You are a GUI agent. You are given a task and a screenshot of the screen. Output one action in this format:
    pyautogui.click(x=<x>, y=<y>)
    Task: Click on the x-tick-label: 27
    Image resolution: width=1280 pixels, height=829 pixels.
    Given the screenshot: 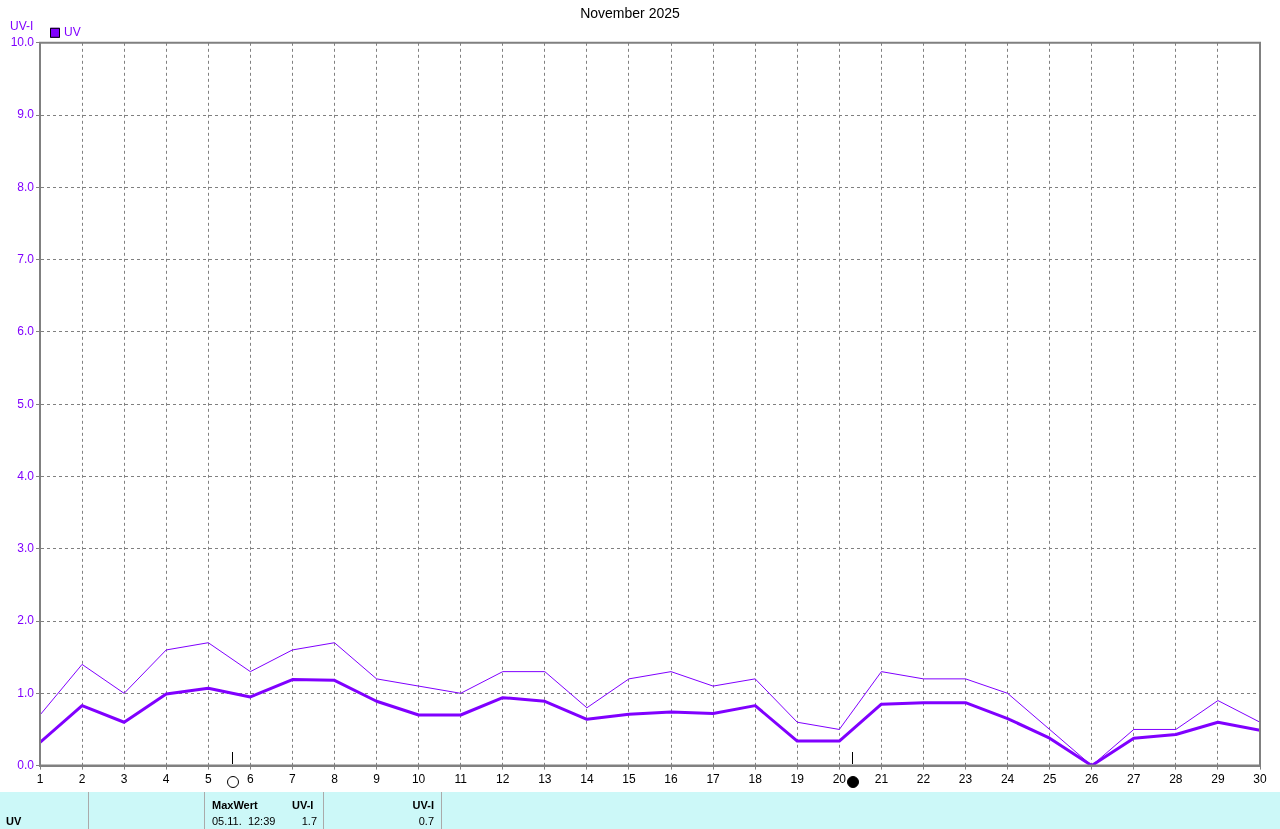 What is the action you would take?
    pyautogui.click(x=1134, y=779)
    